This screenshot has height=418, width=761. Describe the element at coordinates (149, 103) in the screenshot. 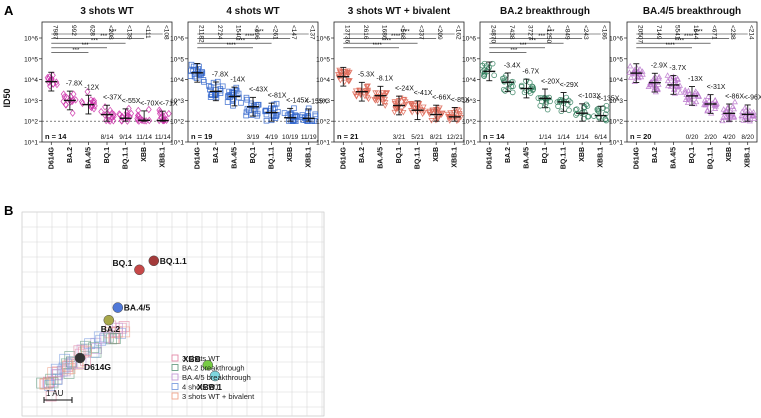

I see `fold-change-label: <-70X` at that location.